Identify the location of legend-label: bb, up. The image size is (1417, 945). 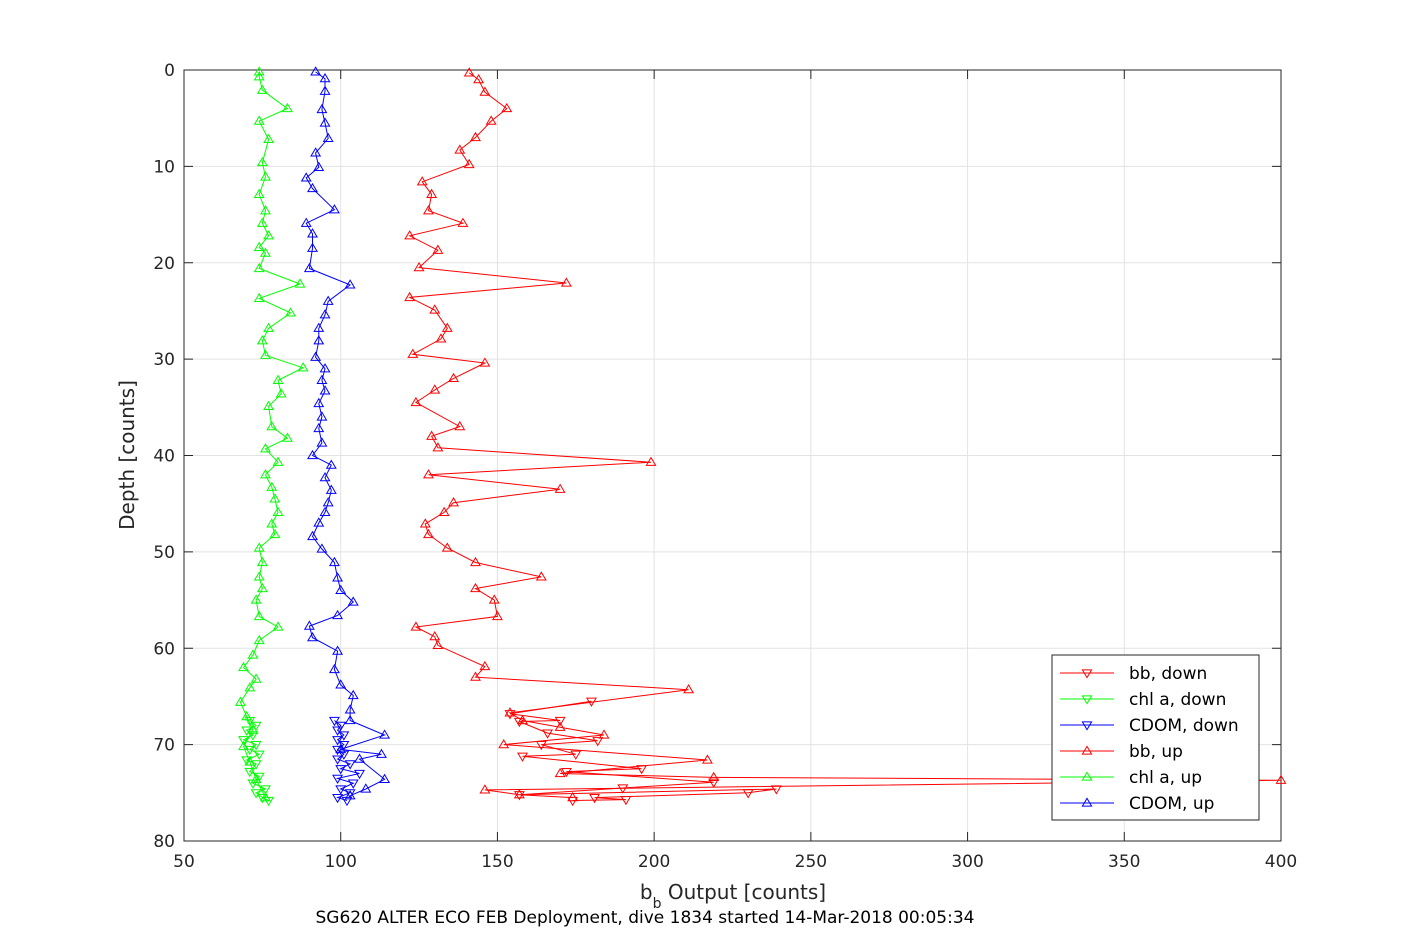
(1156, 752).